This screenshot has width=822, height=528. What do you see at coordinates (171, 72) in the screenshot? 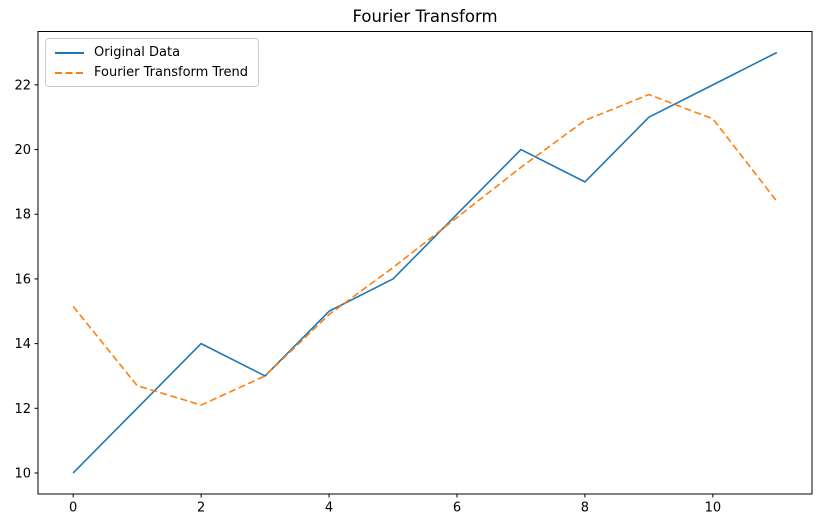
I see `legend-label-fourier-trend: Fourier Transform Trend` at bounding box center [171, 72].